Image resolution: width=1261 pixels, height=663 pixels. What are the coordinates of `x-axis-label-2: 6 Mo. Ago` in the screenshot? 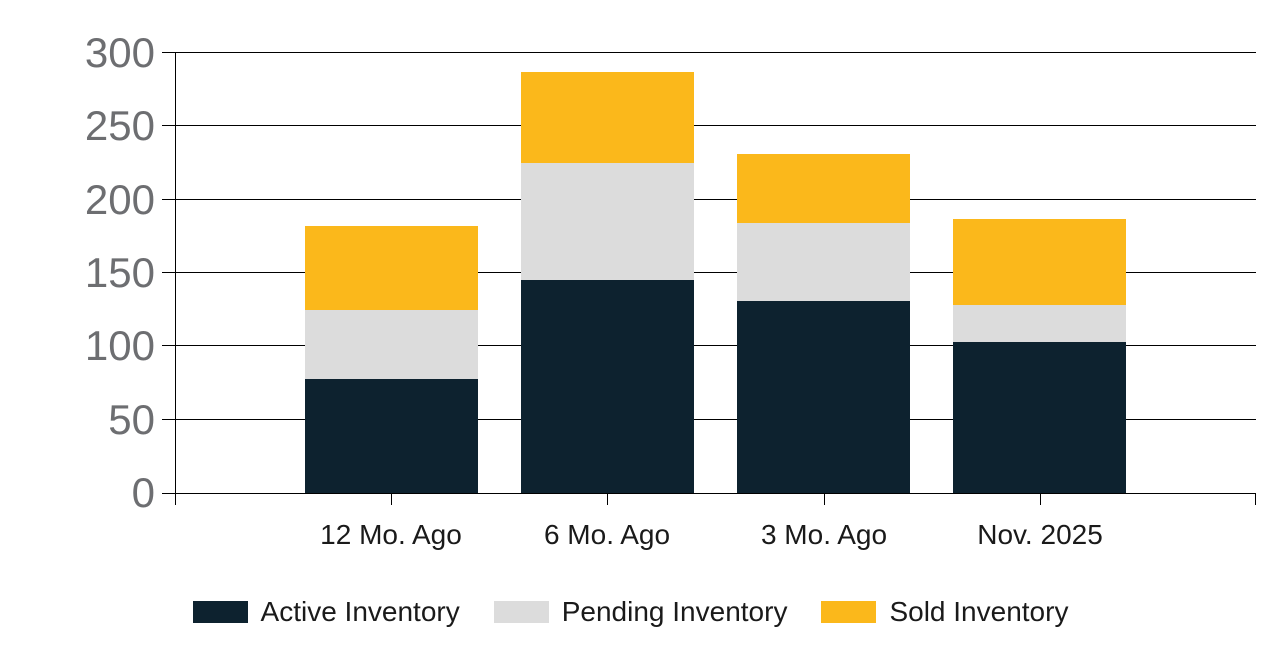 It's located at (607, 534).